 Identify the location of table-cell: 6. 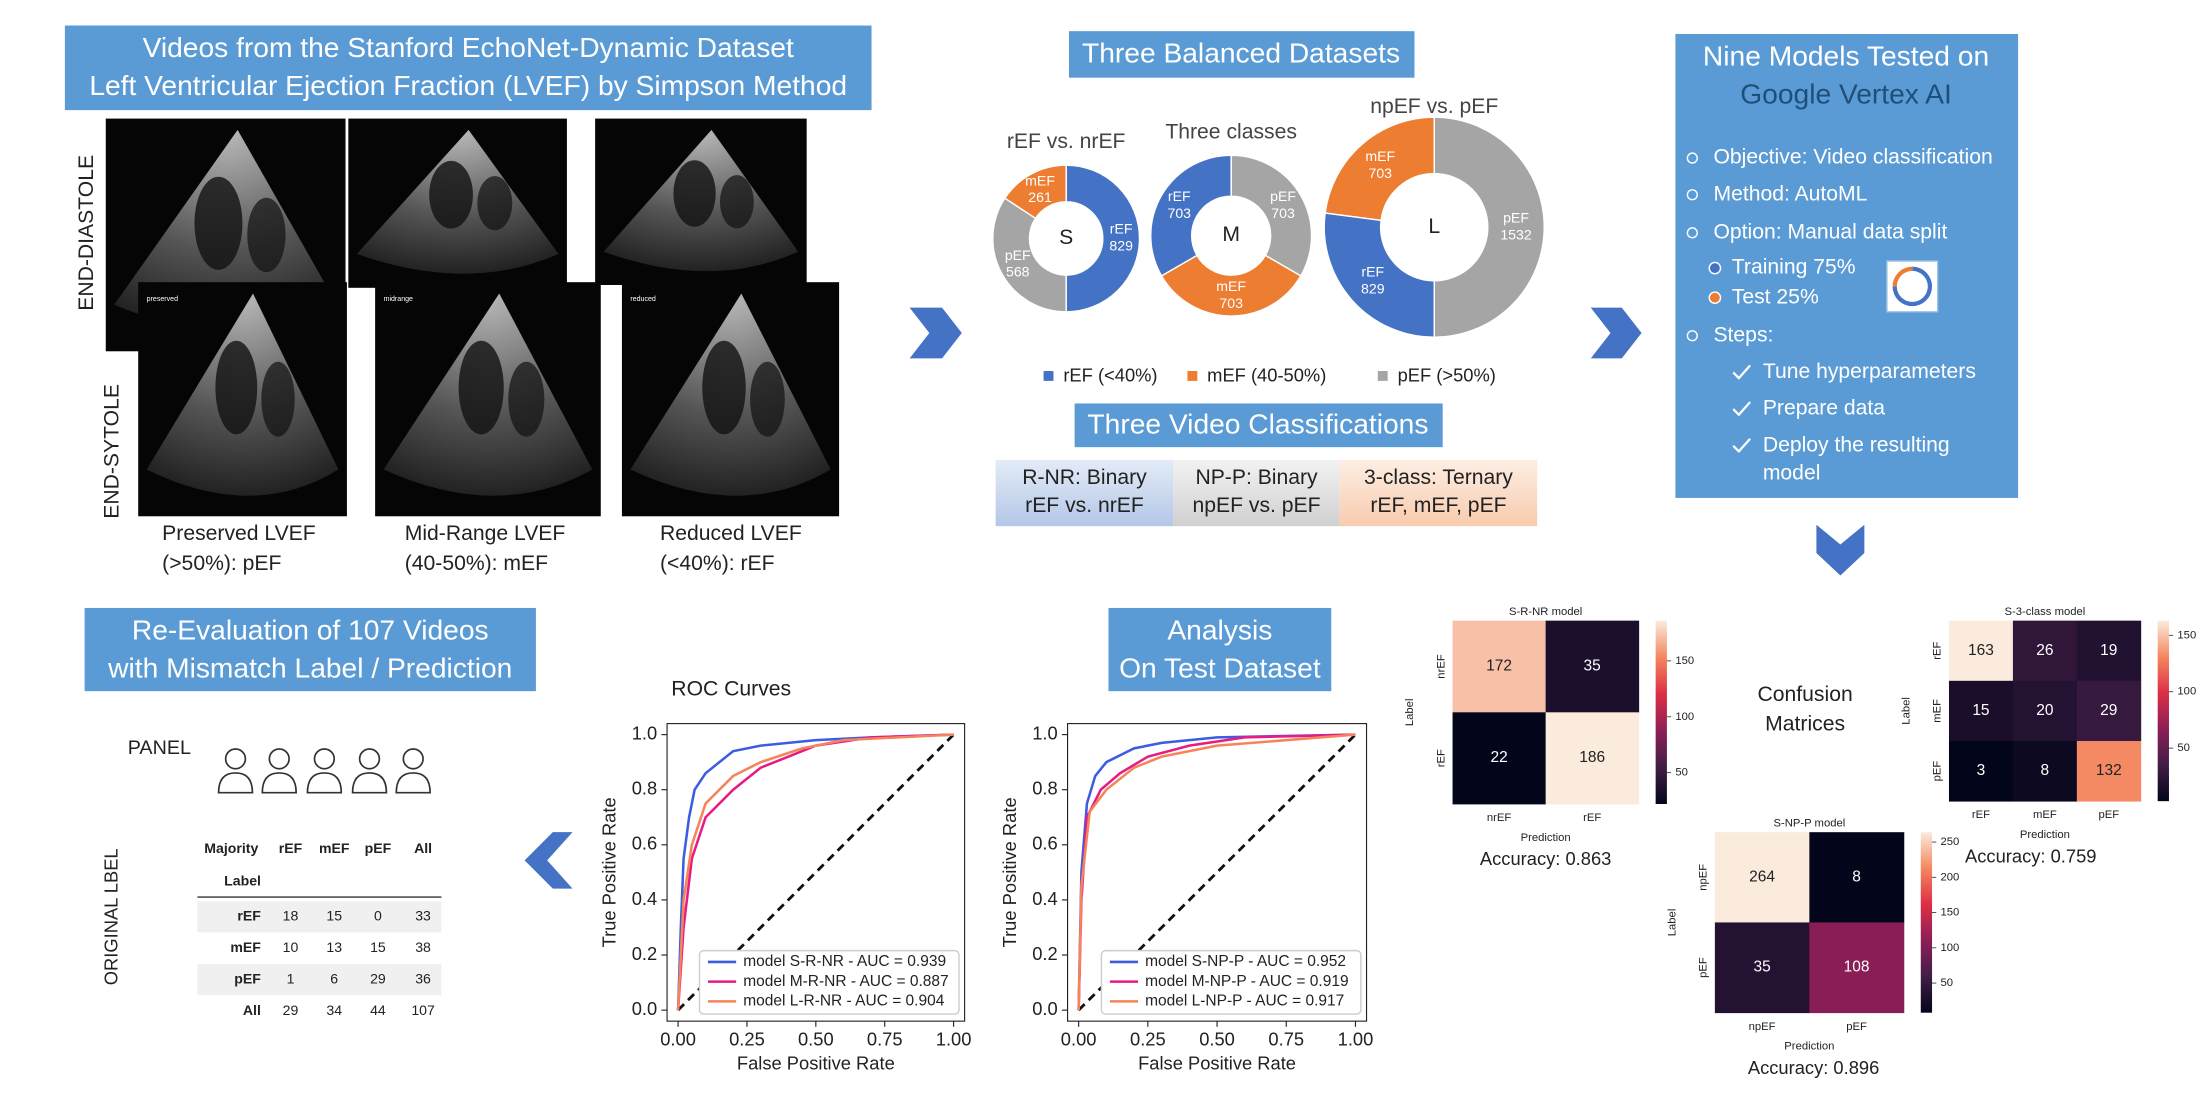
(334, 978).